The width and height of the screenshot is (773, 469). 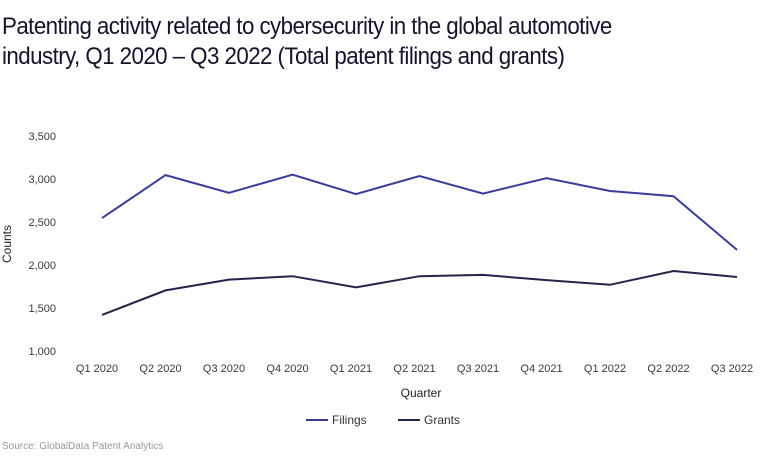 I want to click on source-note: Source: GlobalData Patent Analytics, so click(x=83, y=446).